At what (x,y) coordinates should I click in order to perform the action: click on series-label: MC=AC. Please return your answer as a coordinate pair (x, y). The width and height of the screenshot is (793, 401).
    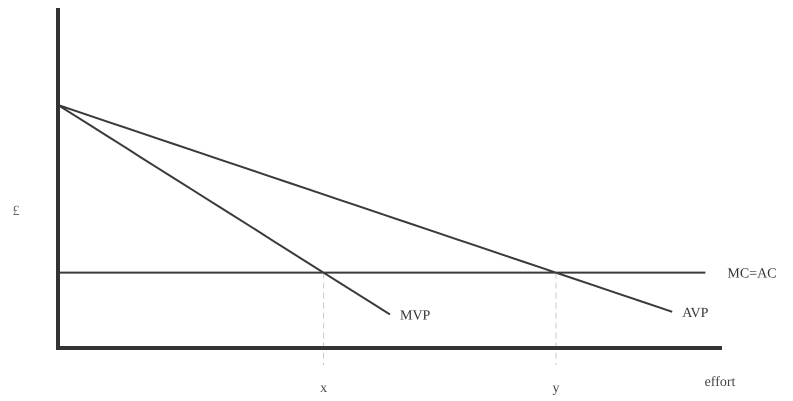
    Looking at the image, I should click on (752, 274).